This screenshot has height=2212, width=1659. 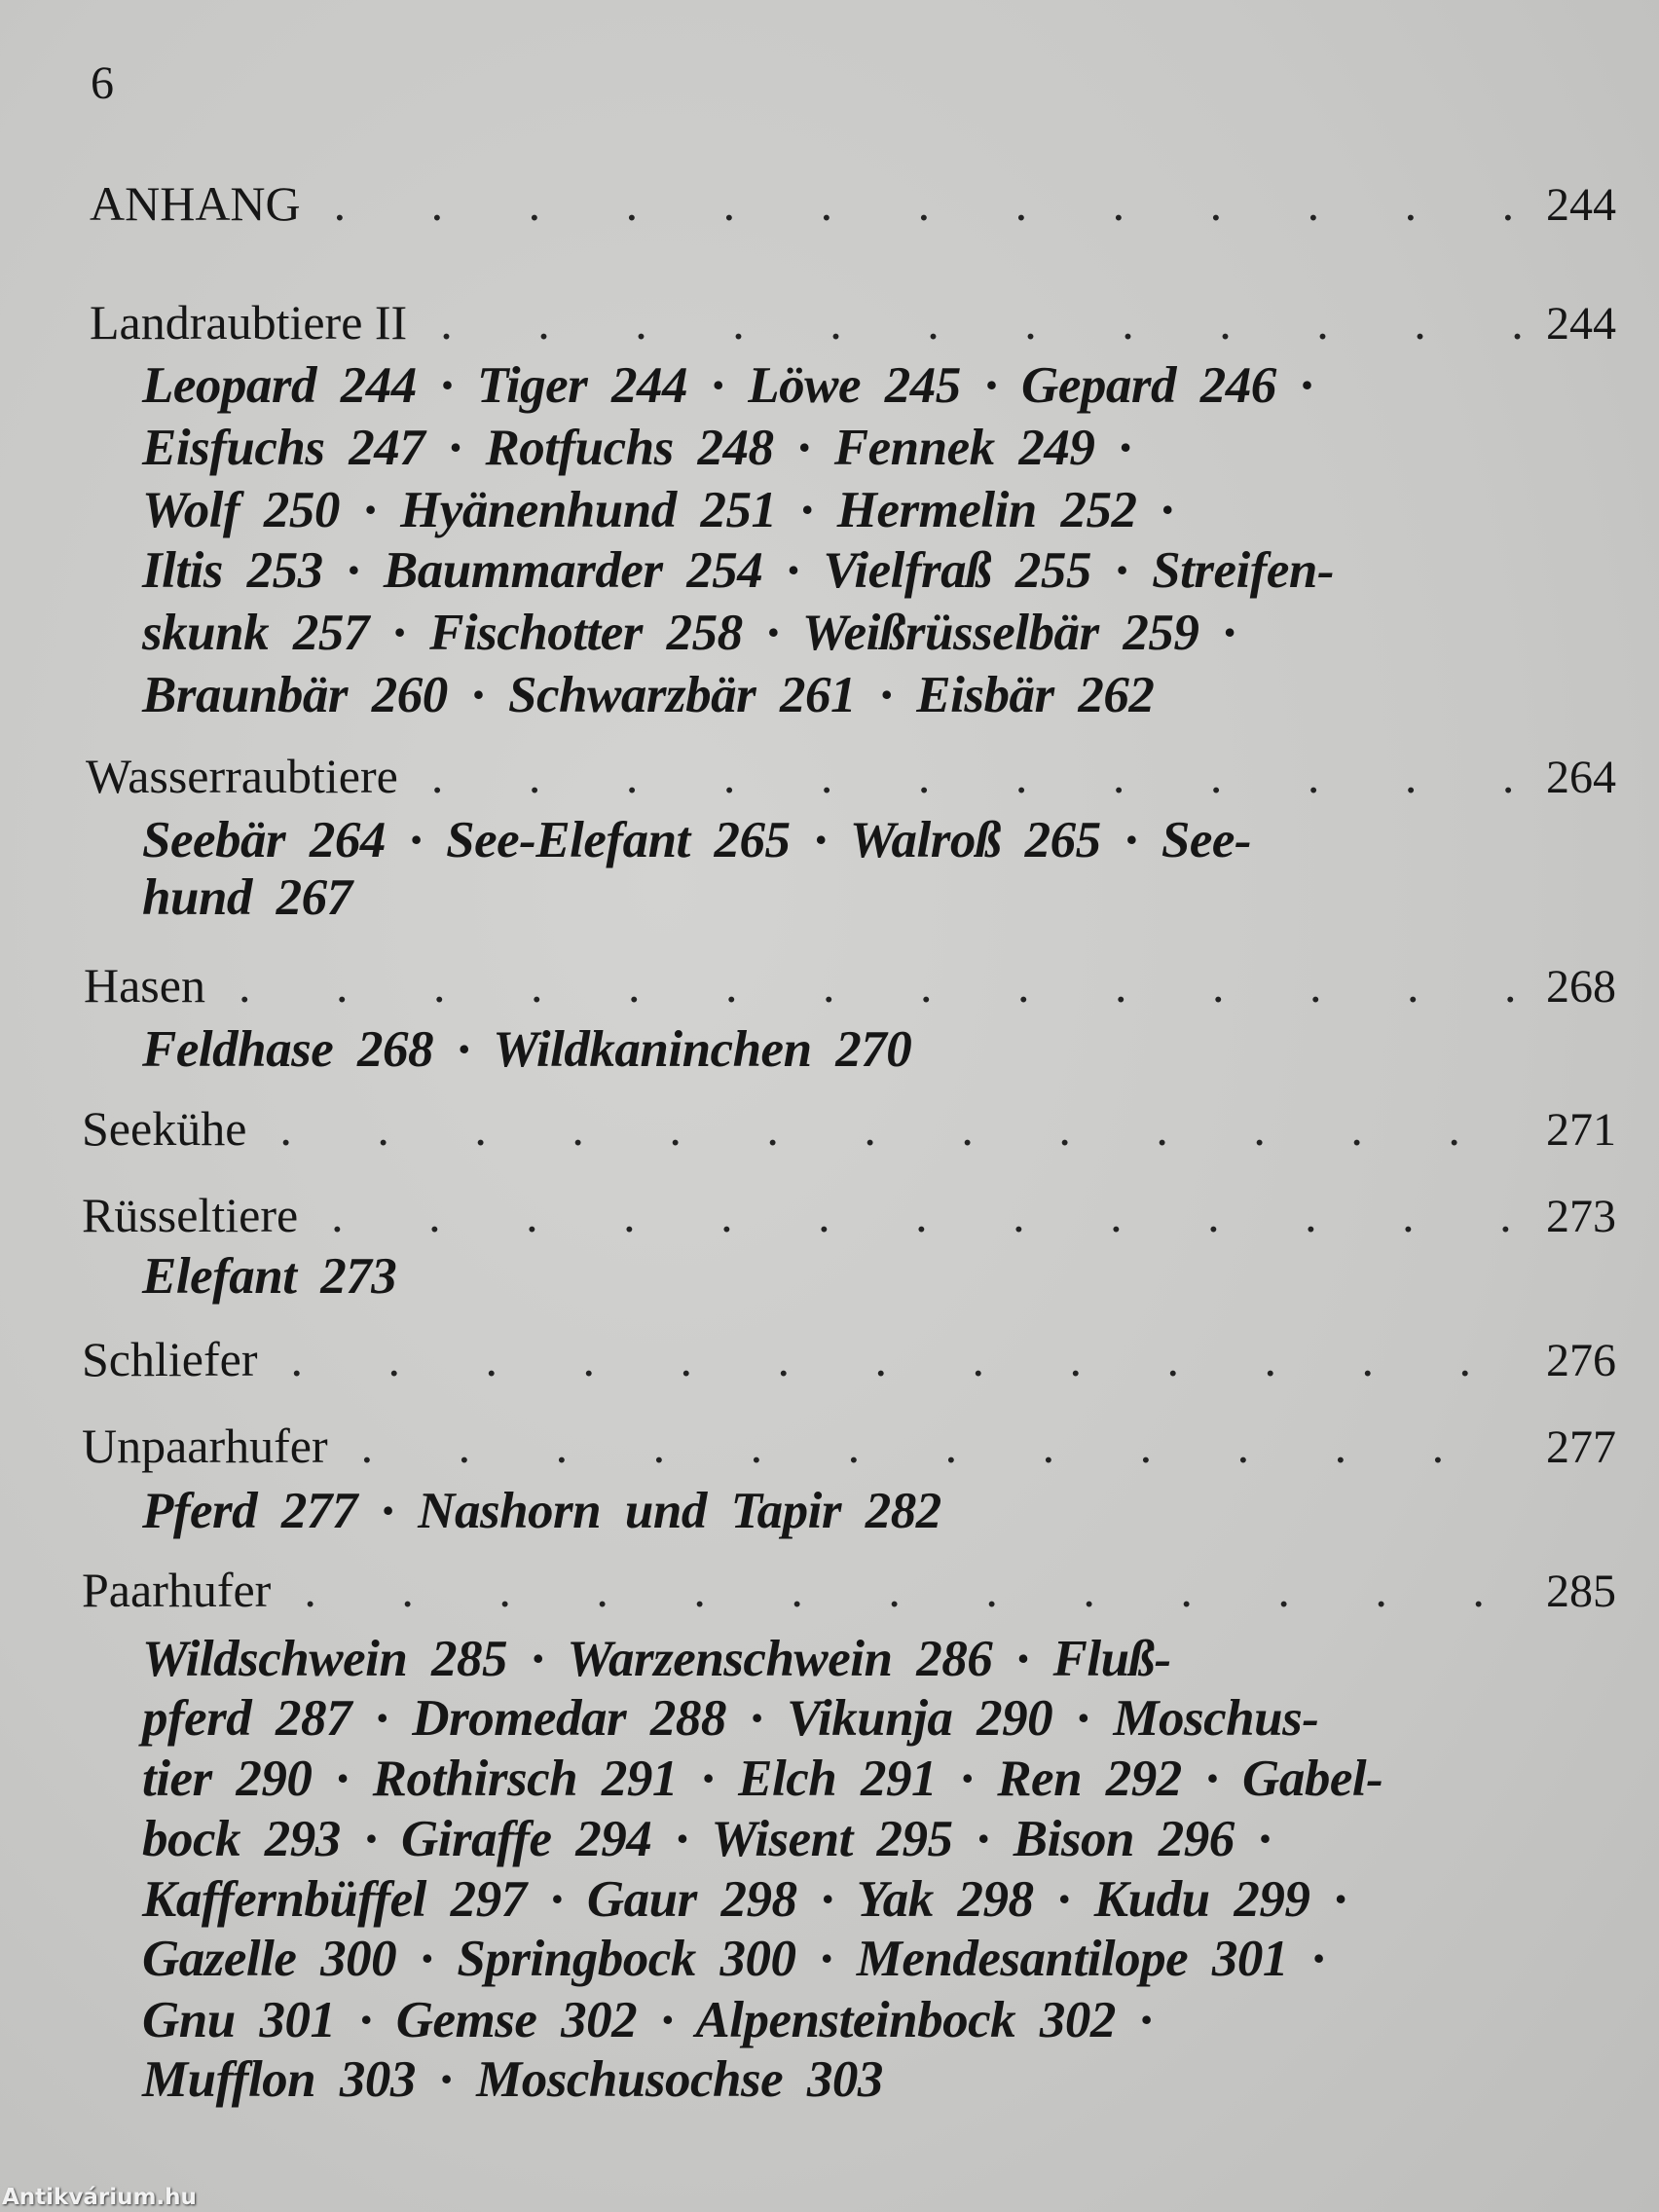 I want to click on section-title: Rüsseltiere, so click(x=190, y=1215).